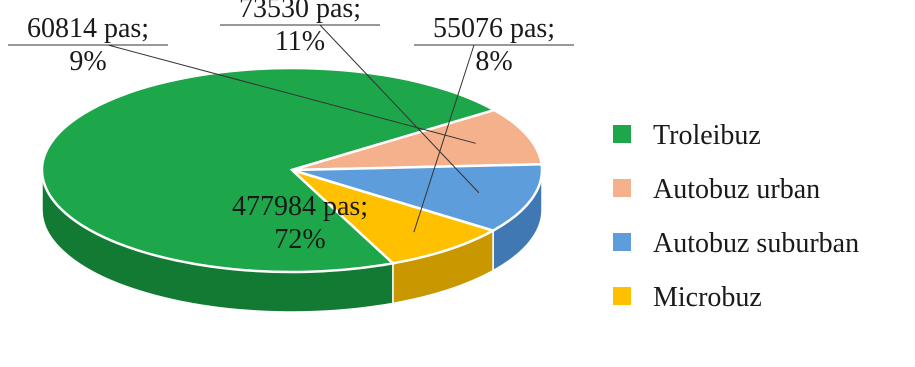  What do you see at coordinates (707, 297) in the screenshot?
I see `legend-label-microbuz: Microbuz` at bounding box center [707, 297].